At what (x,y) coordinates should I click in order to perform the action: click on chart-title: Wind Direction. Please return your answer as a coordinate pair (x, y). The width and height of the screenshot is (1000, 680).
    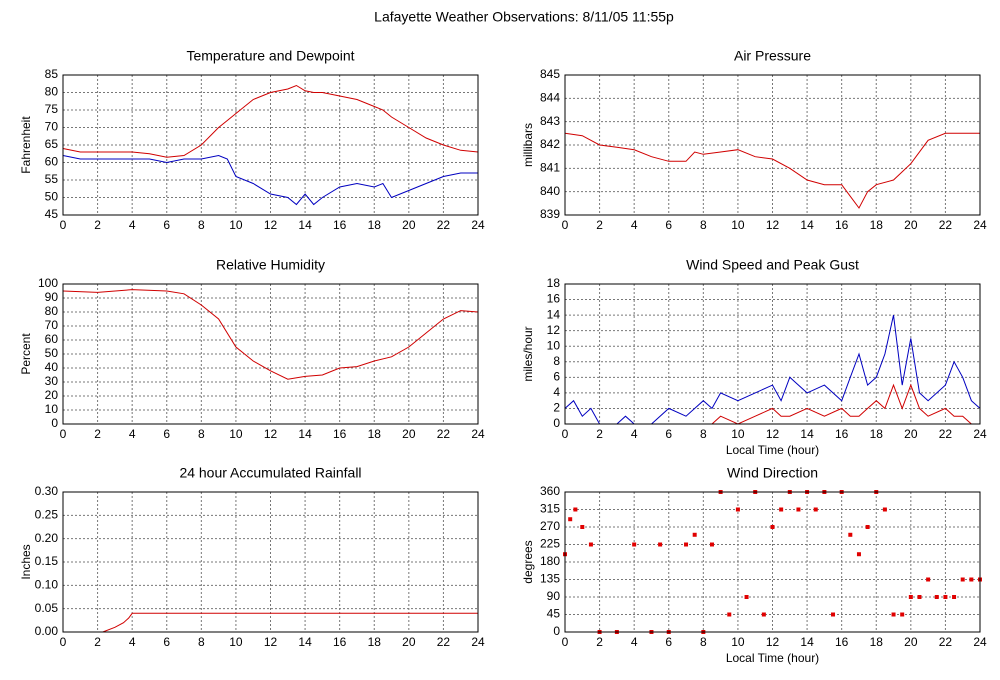
    Looking at the image, I should click on (772, 473).